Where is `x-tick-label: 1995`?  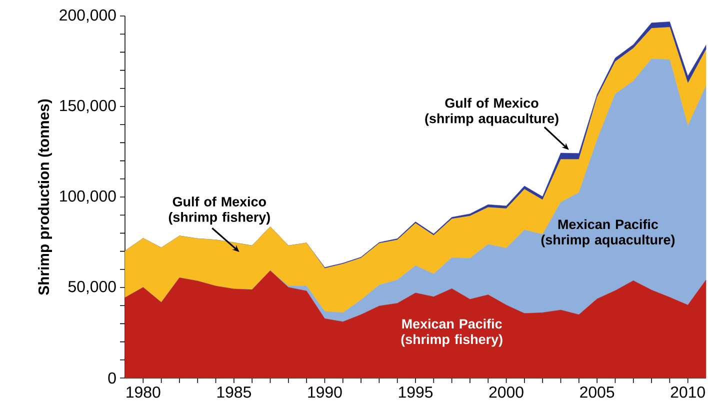
x-tick-label: 1995 is located at coordinates (415, 392).